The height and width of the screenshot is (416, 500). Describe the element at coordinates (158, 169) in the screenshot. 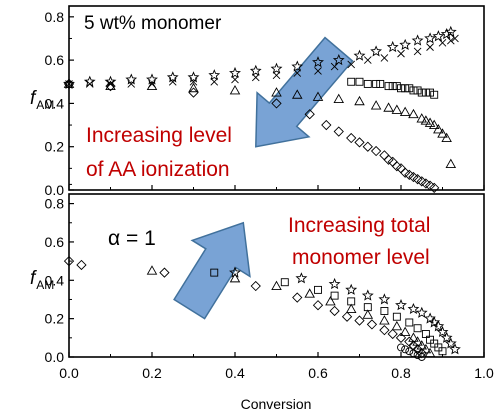

I see `ionization-note-line2: of AA ionization` at that location.